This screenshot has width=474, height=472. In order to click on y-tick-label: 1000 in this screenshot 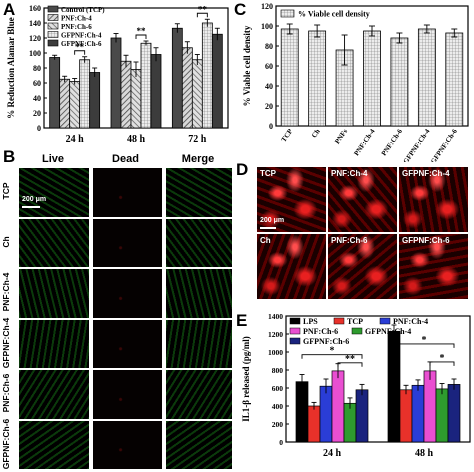, I will do `click(275, 352)`.